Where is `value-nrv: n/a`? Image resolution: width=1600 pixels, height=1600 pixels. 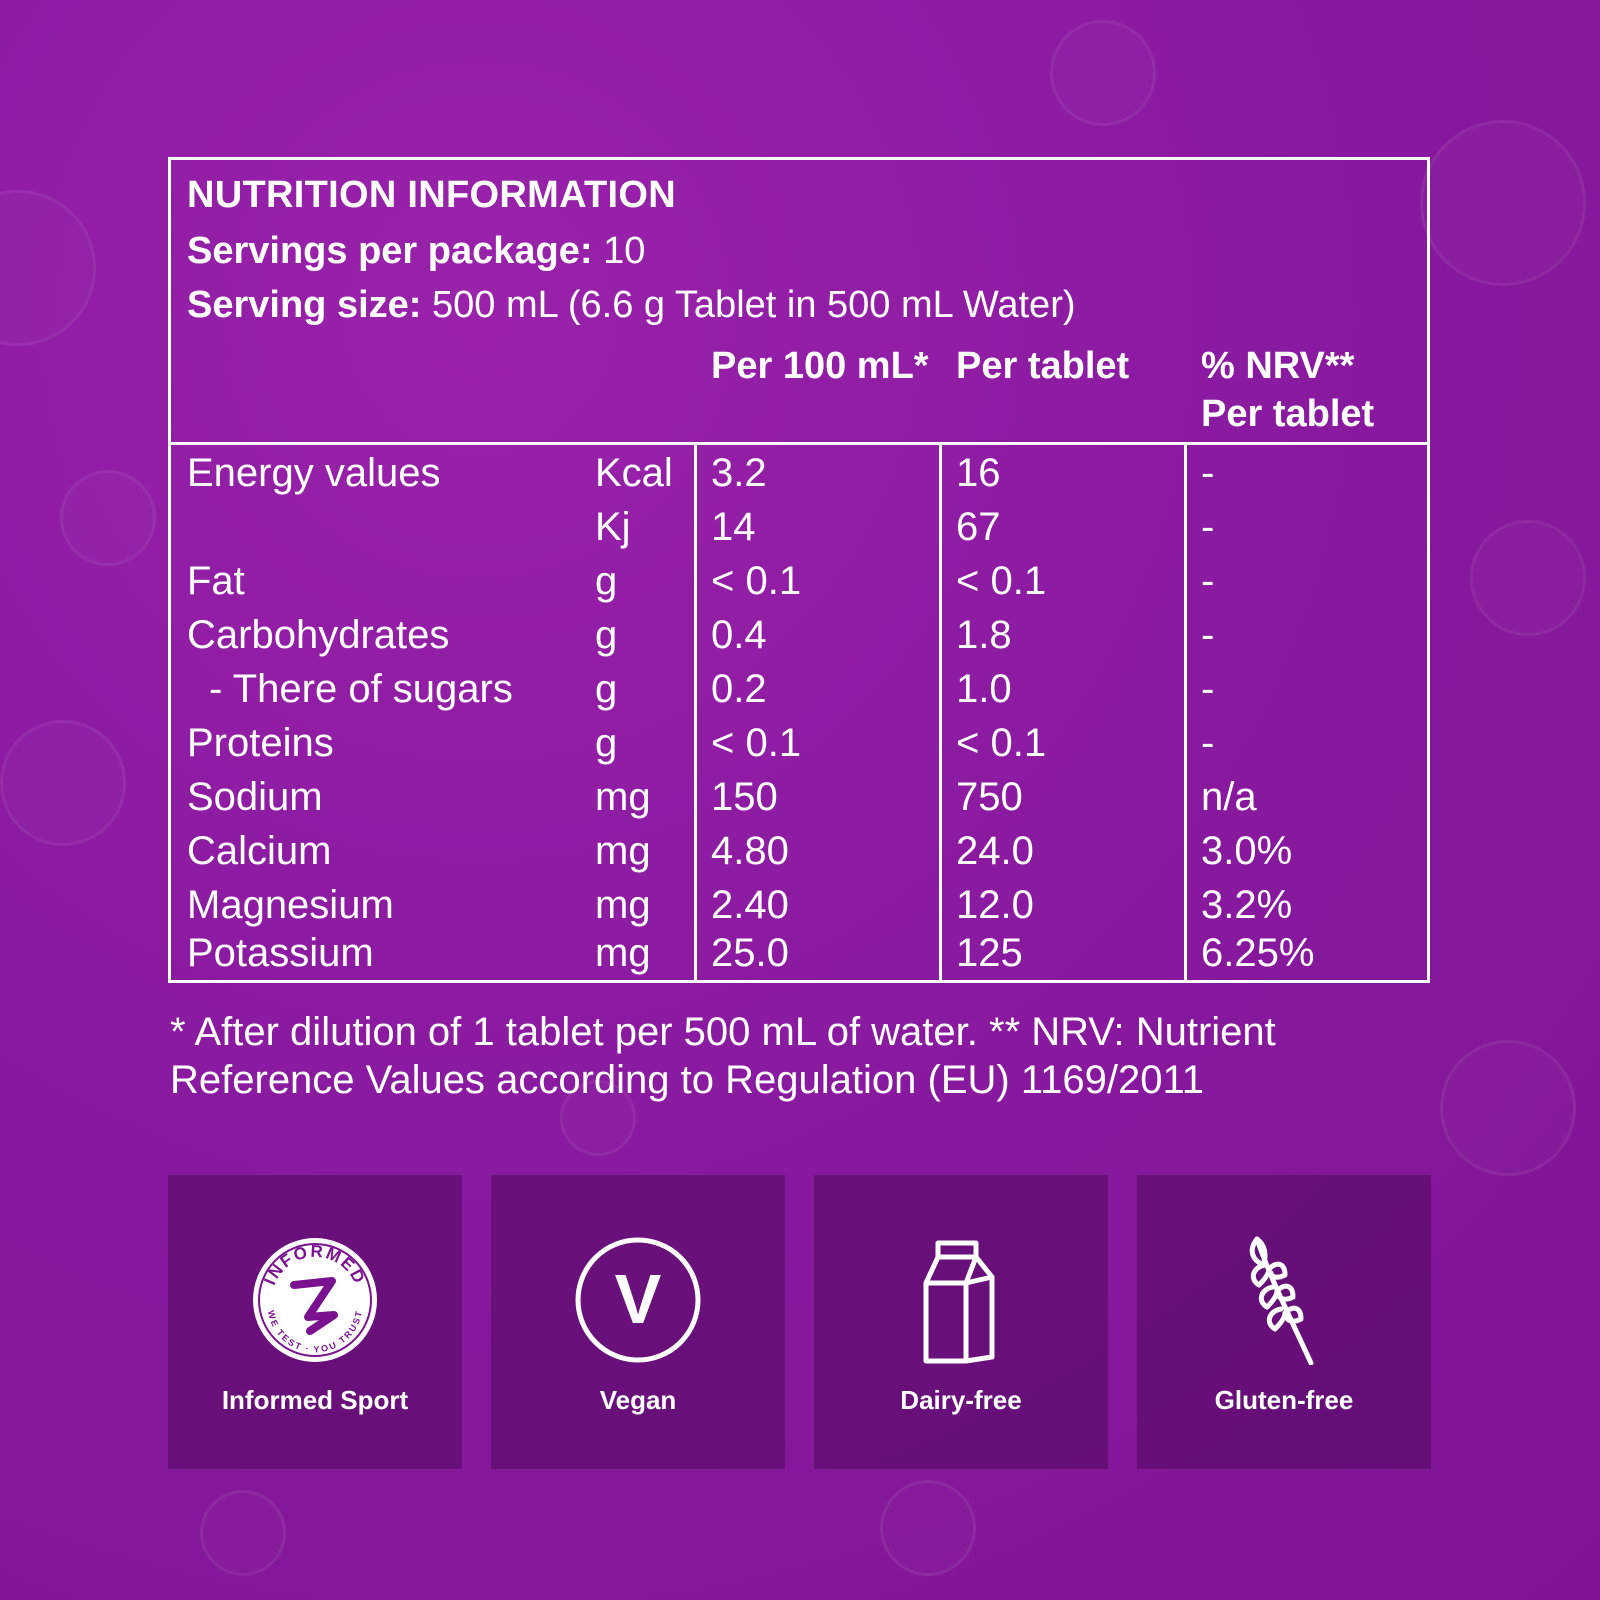 value-nrv: n/a is located at coordinates (1229, 797).